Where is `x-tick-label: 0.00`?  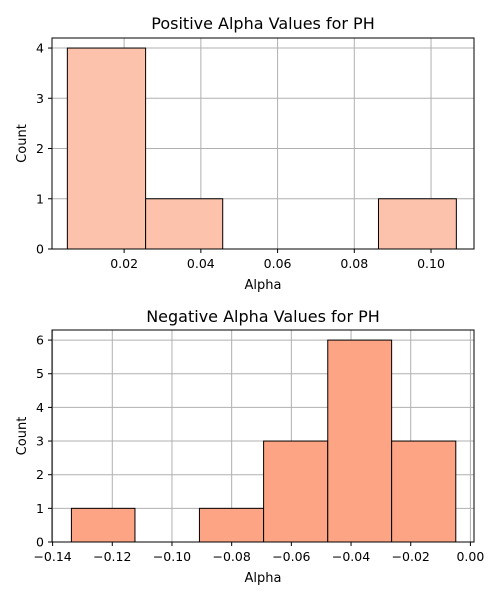
x-tick-label: 0.00 is located at coordinates (470, 556).